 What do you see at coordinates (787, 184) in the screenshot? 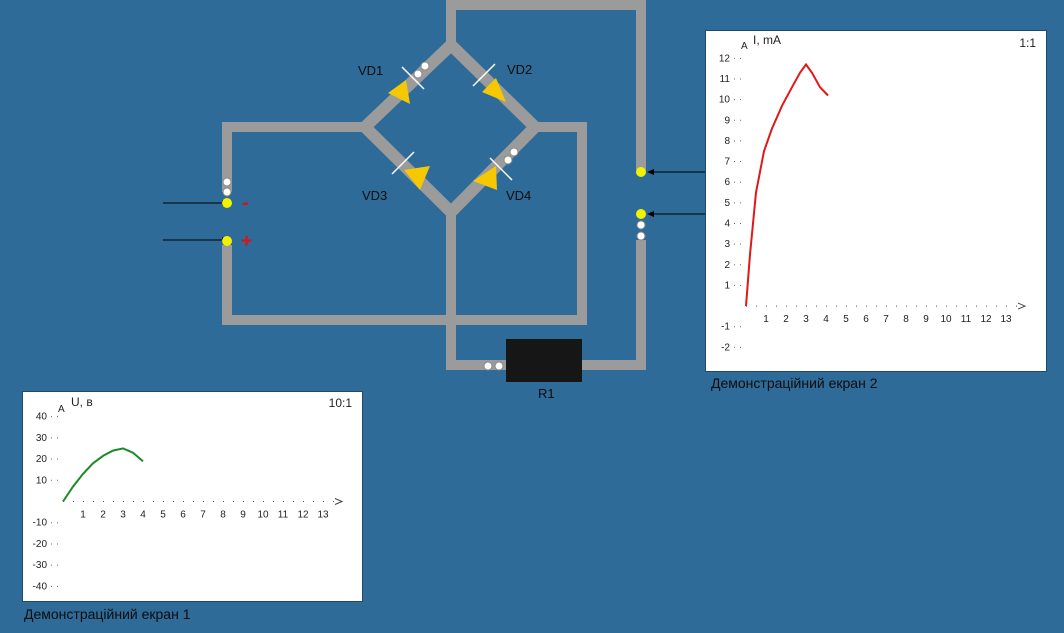
I see `screen-2-series-line` at bounding box center [787, 184].